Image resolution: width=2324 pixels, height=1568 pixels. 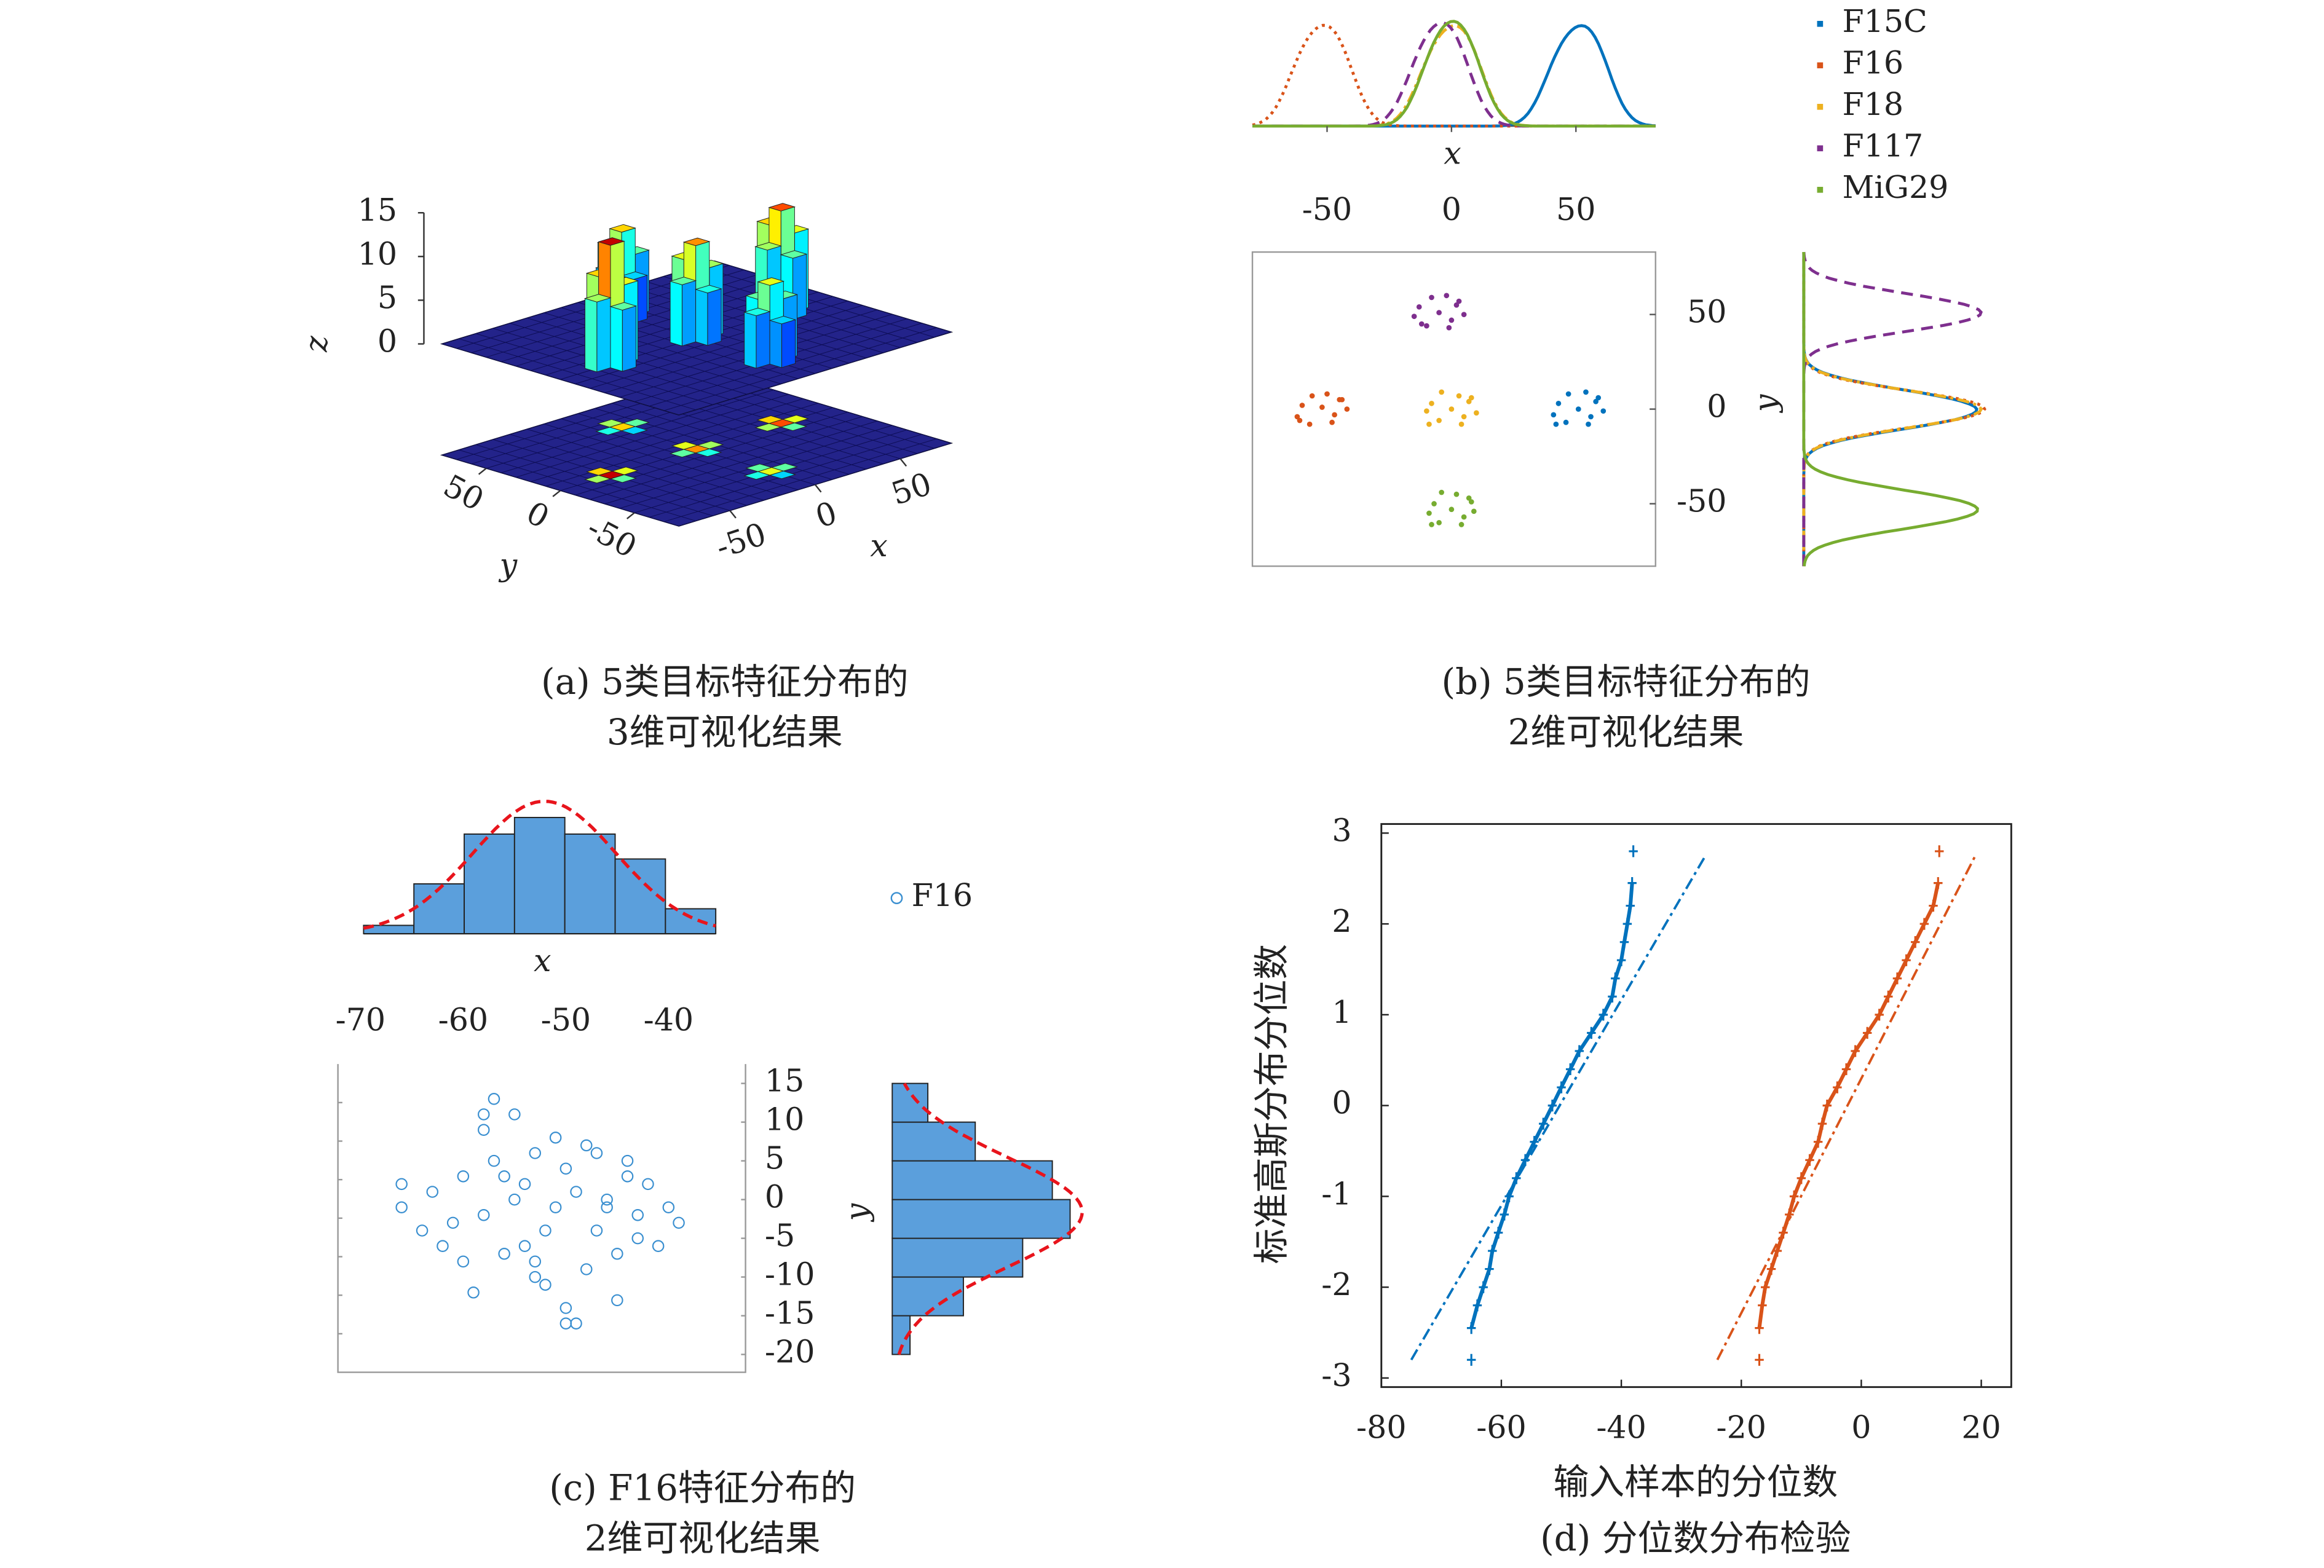 What do you see at coordinates (387, 297) in the screenshot?
I see `z-tick-label: 5` at bounding box center [387, 297].